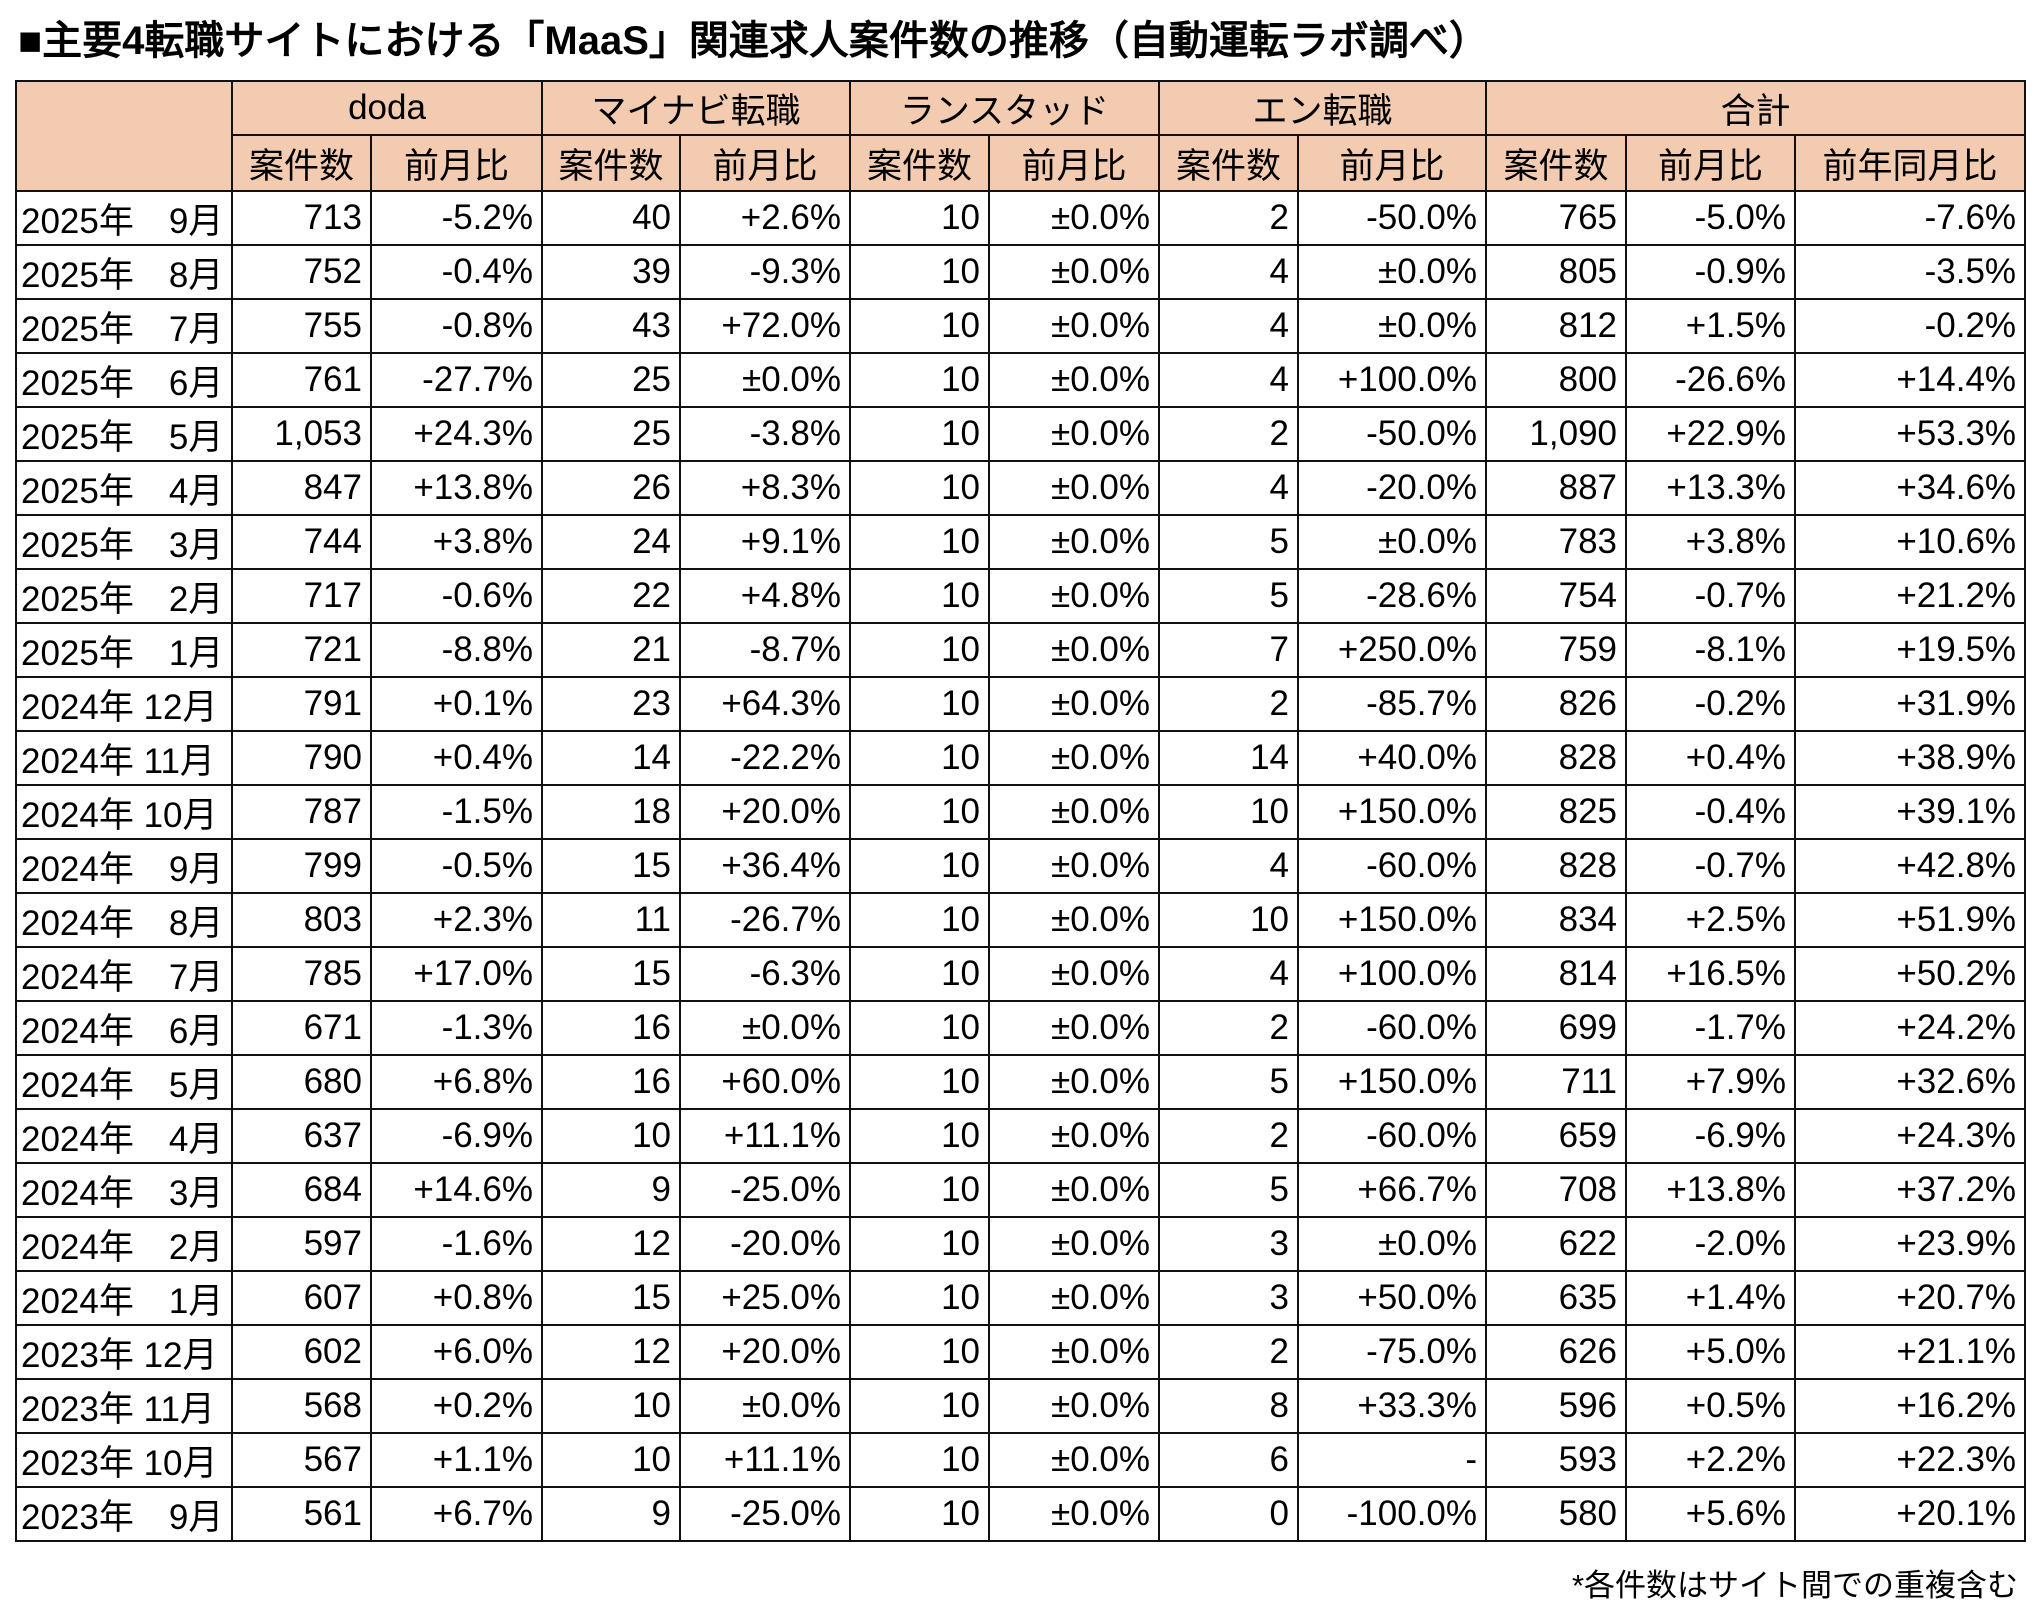 The image size is (2040, 1608). I want to click on table-cell: 6, so click(1228, 1460).